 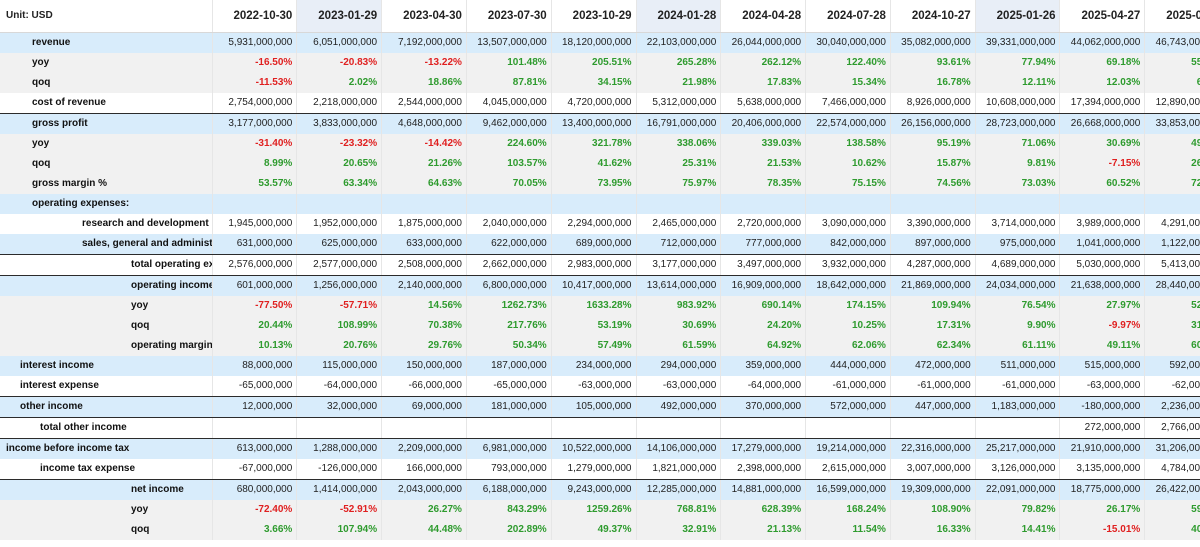 I want to click on value-cell: 24.20%, so click(x=763, y=325).